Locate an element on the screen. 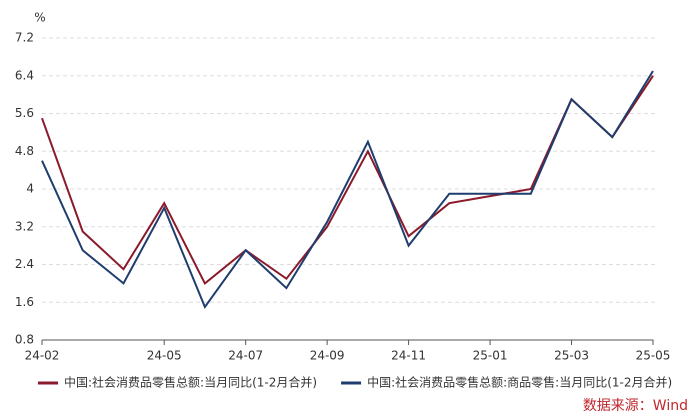 This screenshot has height=420, width=700. x-tick-label: 24-05 is located at coordinates (164, 356).